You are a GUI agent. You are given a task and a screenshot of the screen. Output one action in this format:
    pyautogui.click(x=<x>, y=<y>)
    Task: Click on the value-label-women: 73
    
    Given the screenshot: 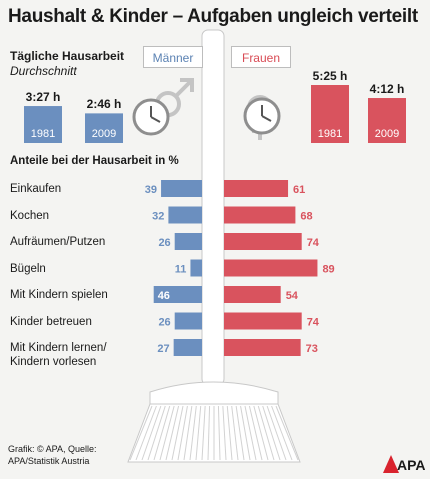 What is the action you would take?
    pyautogui.click(x=312, y=349)
    